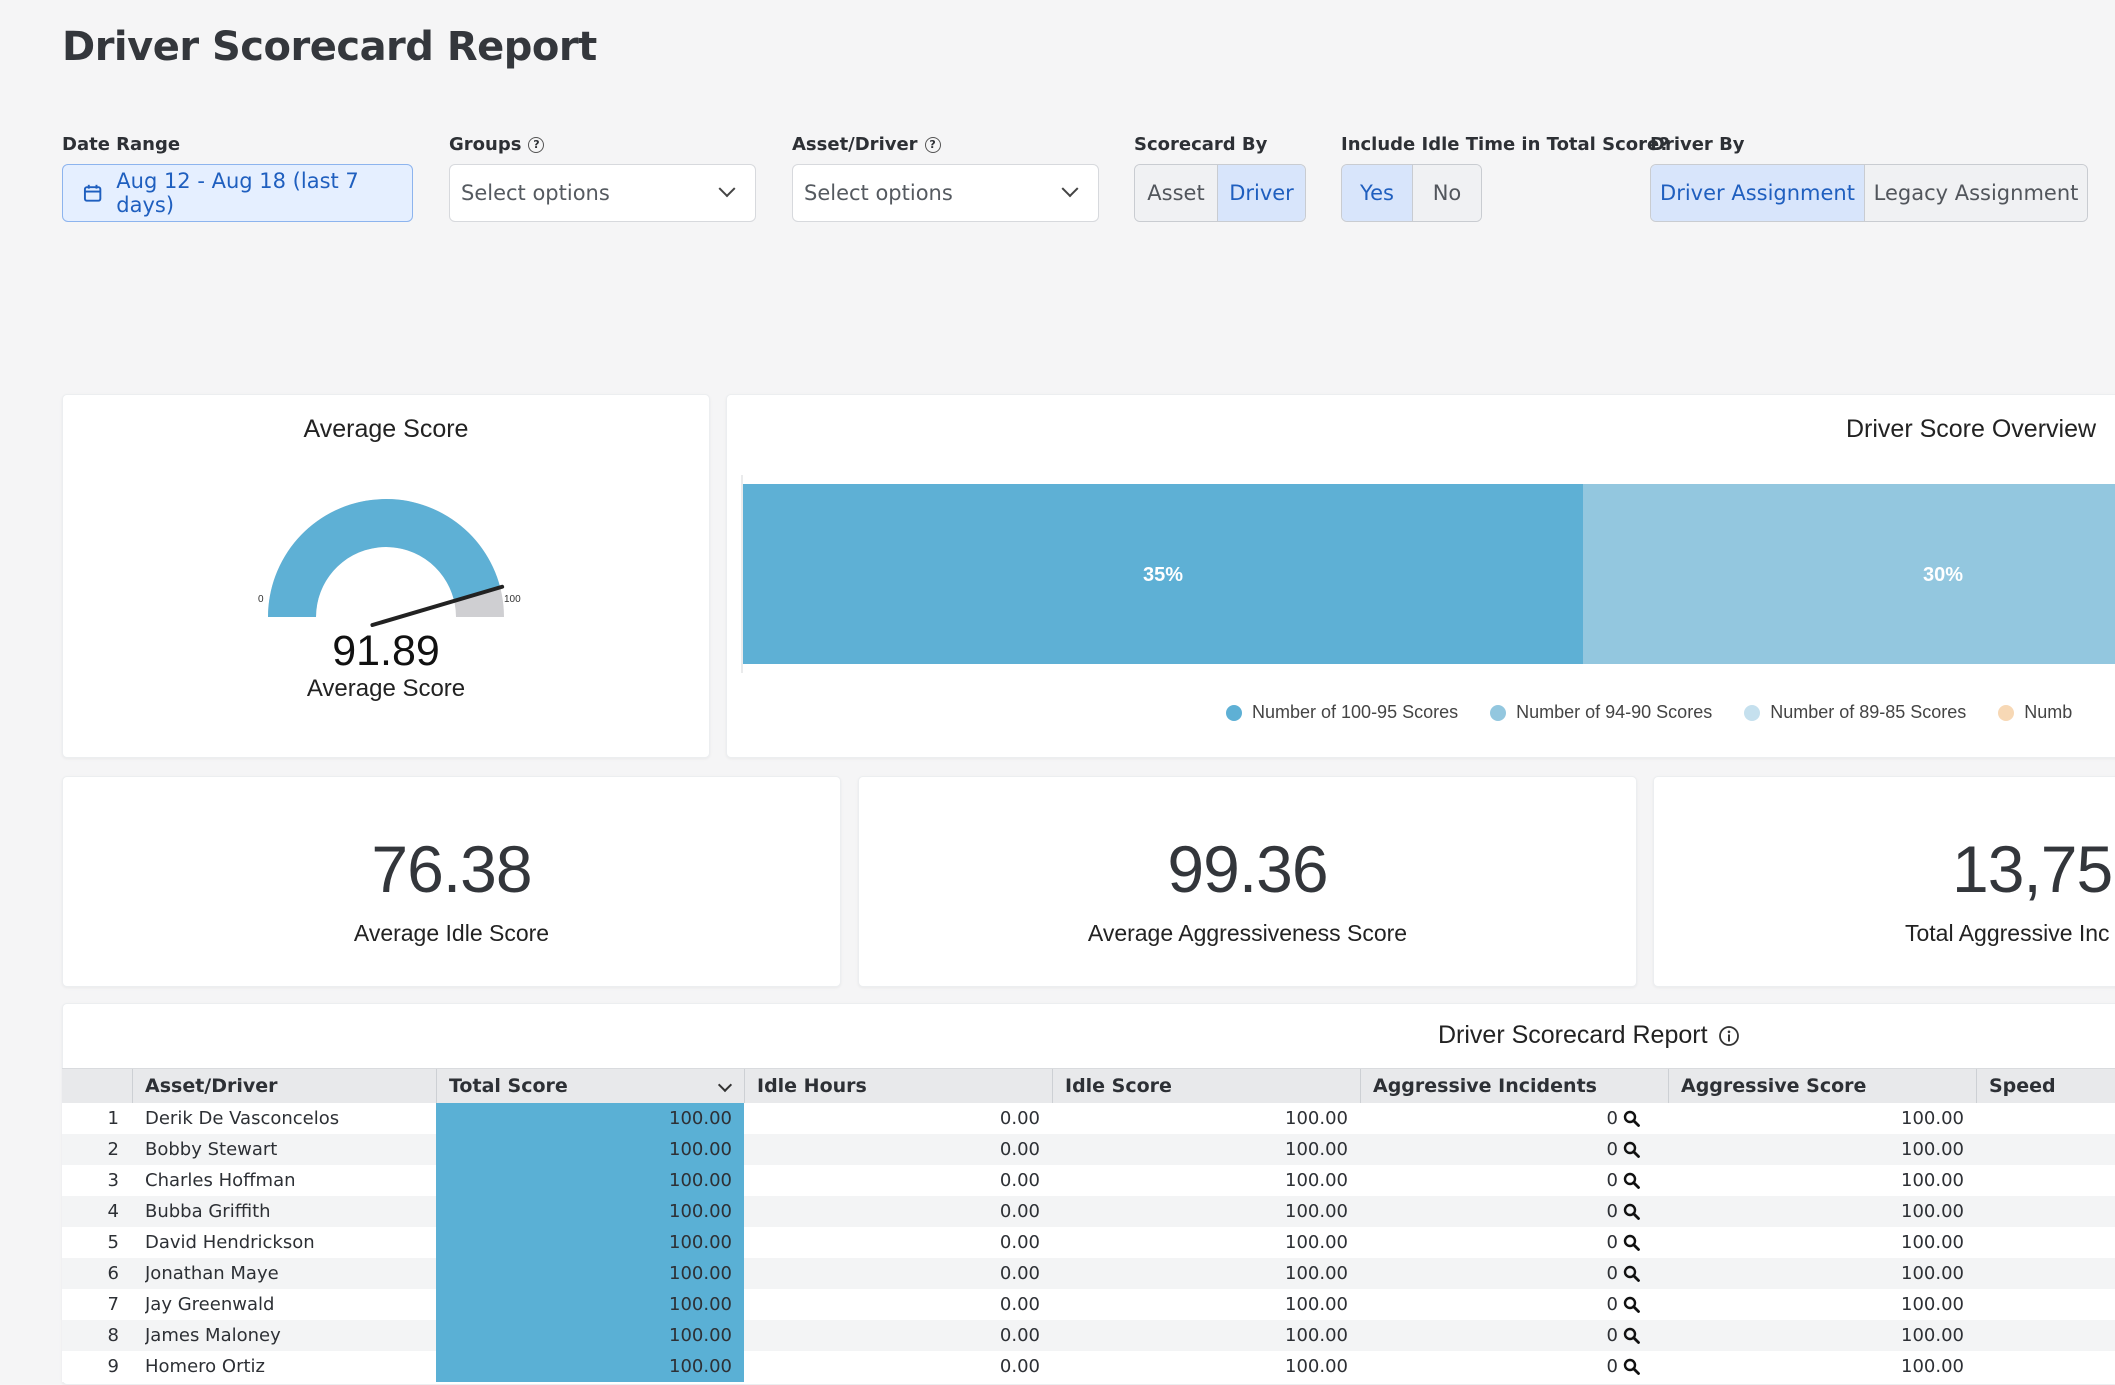  I want to click on legend-item: Number of 100-95 Scores, so click(1342, 712).